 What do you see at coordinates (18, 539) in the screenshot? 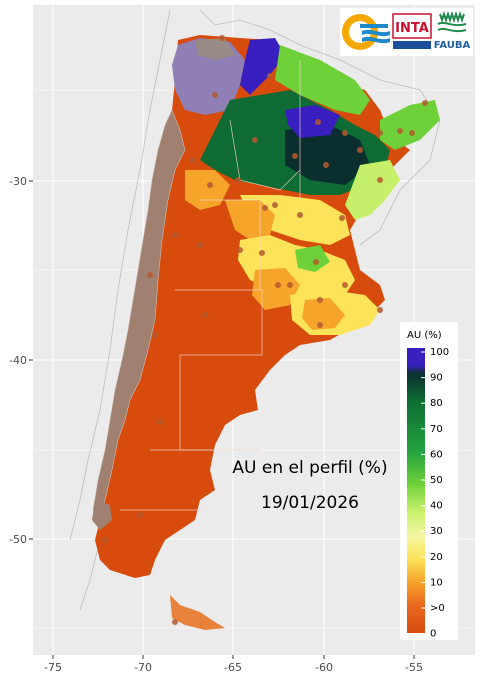
I see `y-tick-label: -50` at bounding box center [18, 539].